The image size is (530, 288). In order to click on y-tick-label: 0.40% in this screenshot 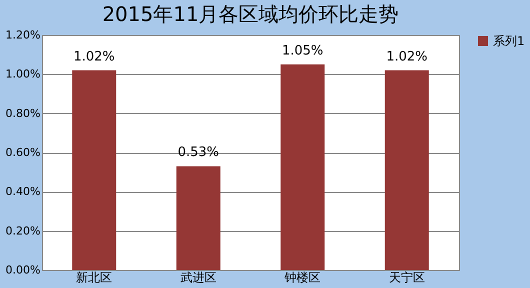, I will do `click(23, 191)`.